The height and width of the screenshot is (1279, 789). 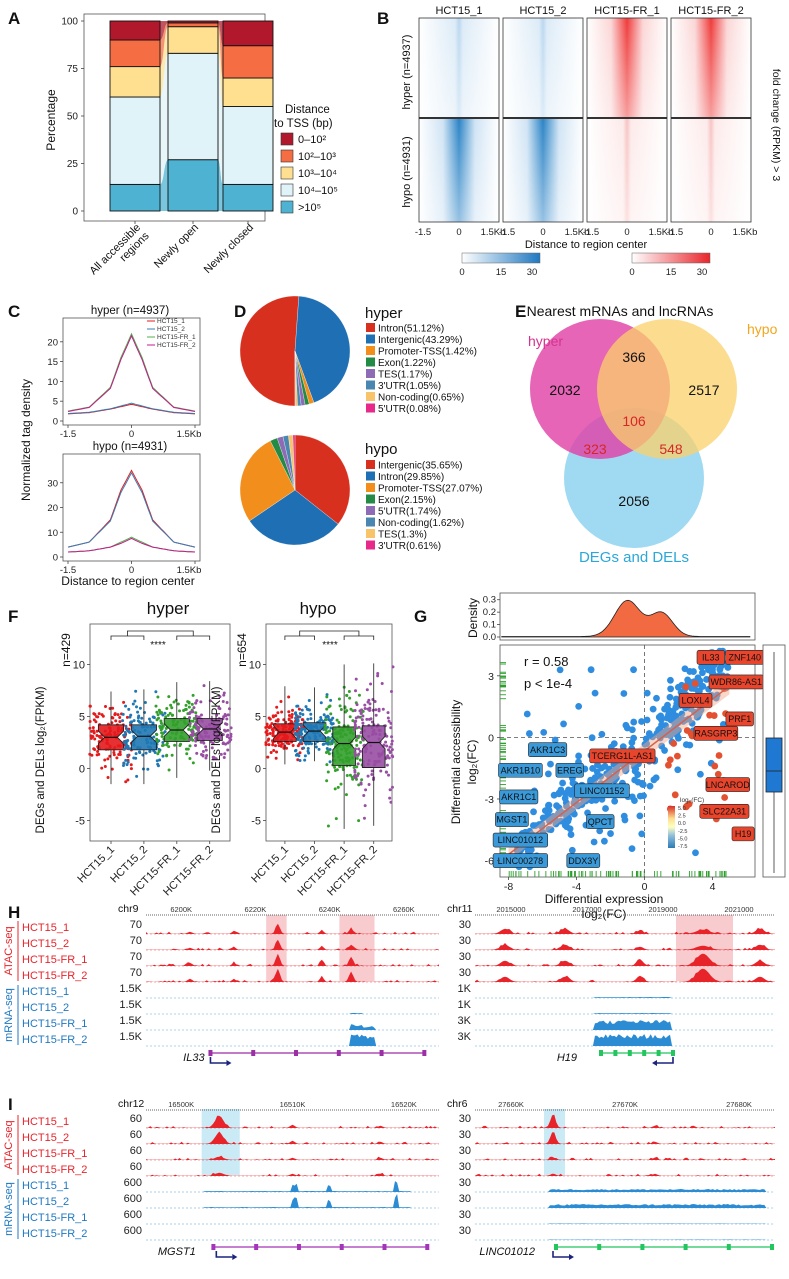 I want to click on panel-f-ytick: 10, so click(x=79, y=665).